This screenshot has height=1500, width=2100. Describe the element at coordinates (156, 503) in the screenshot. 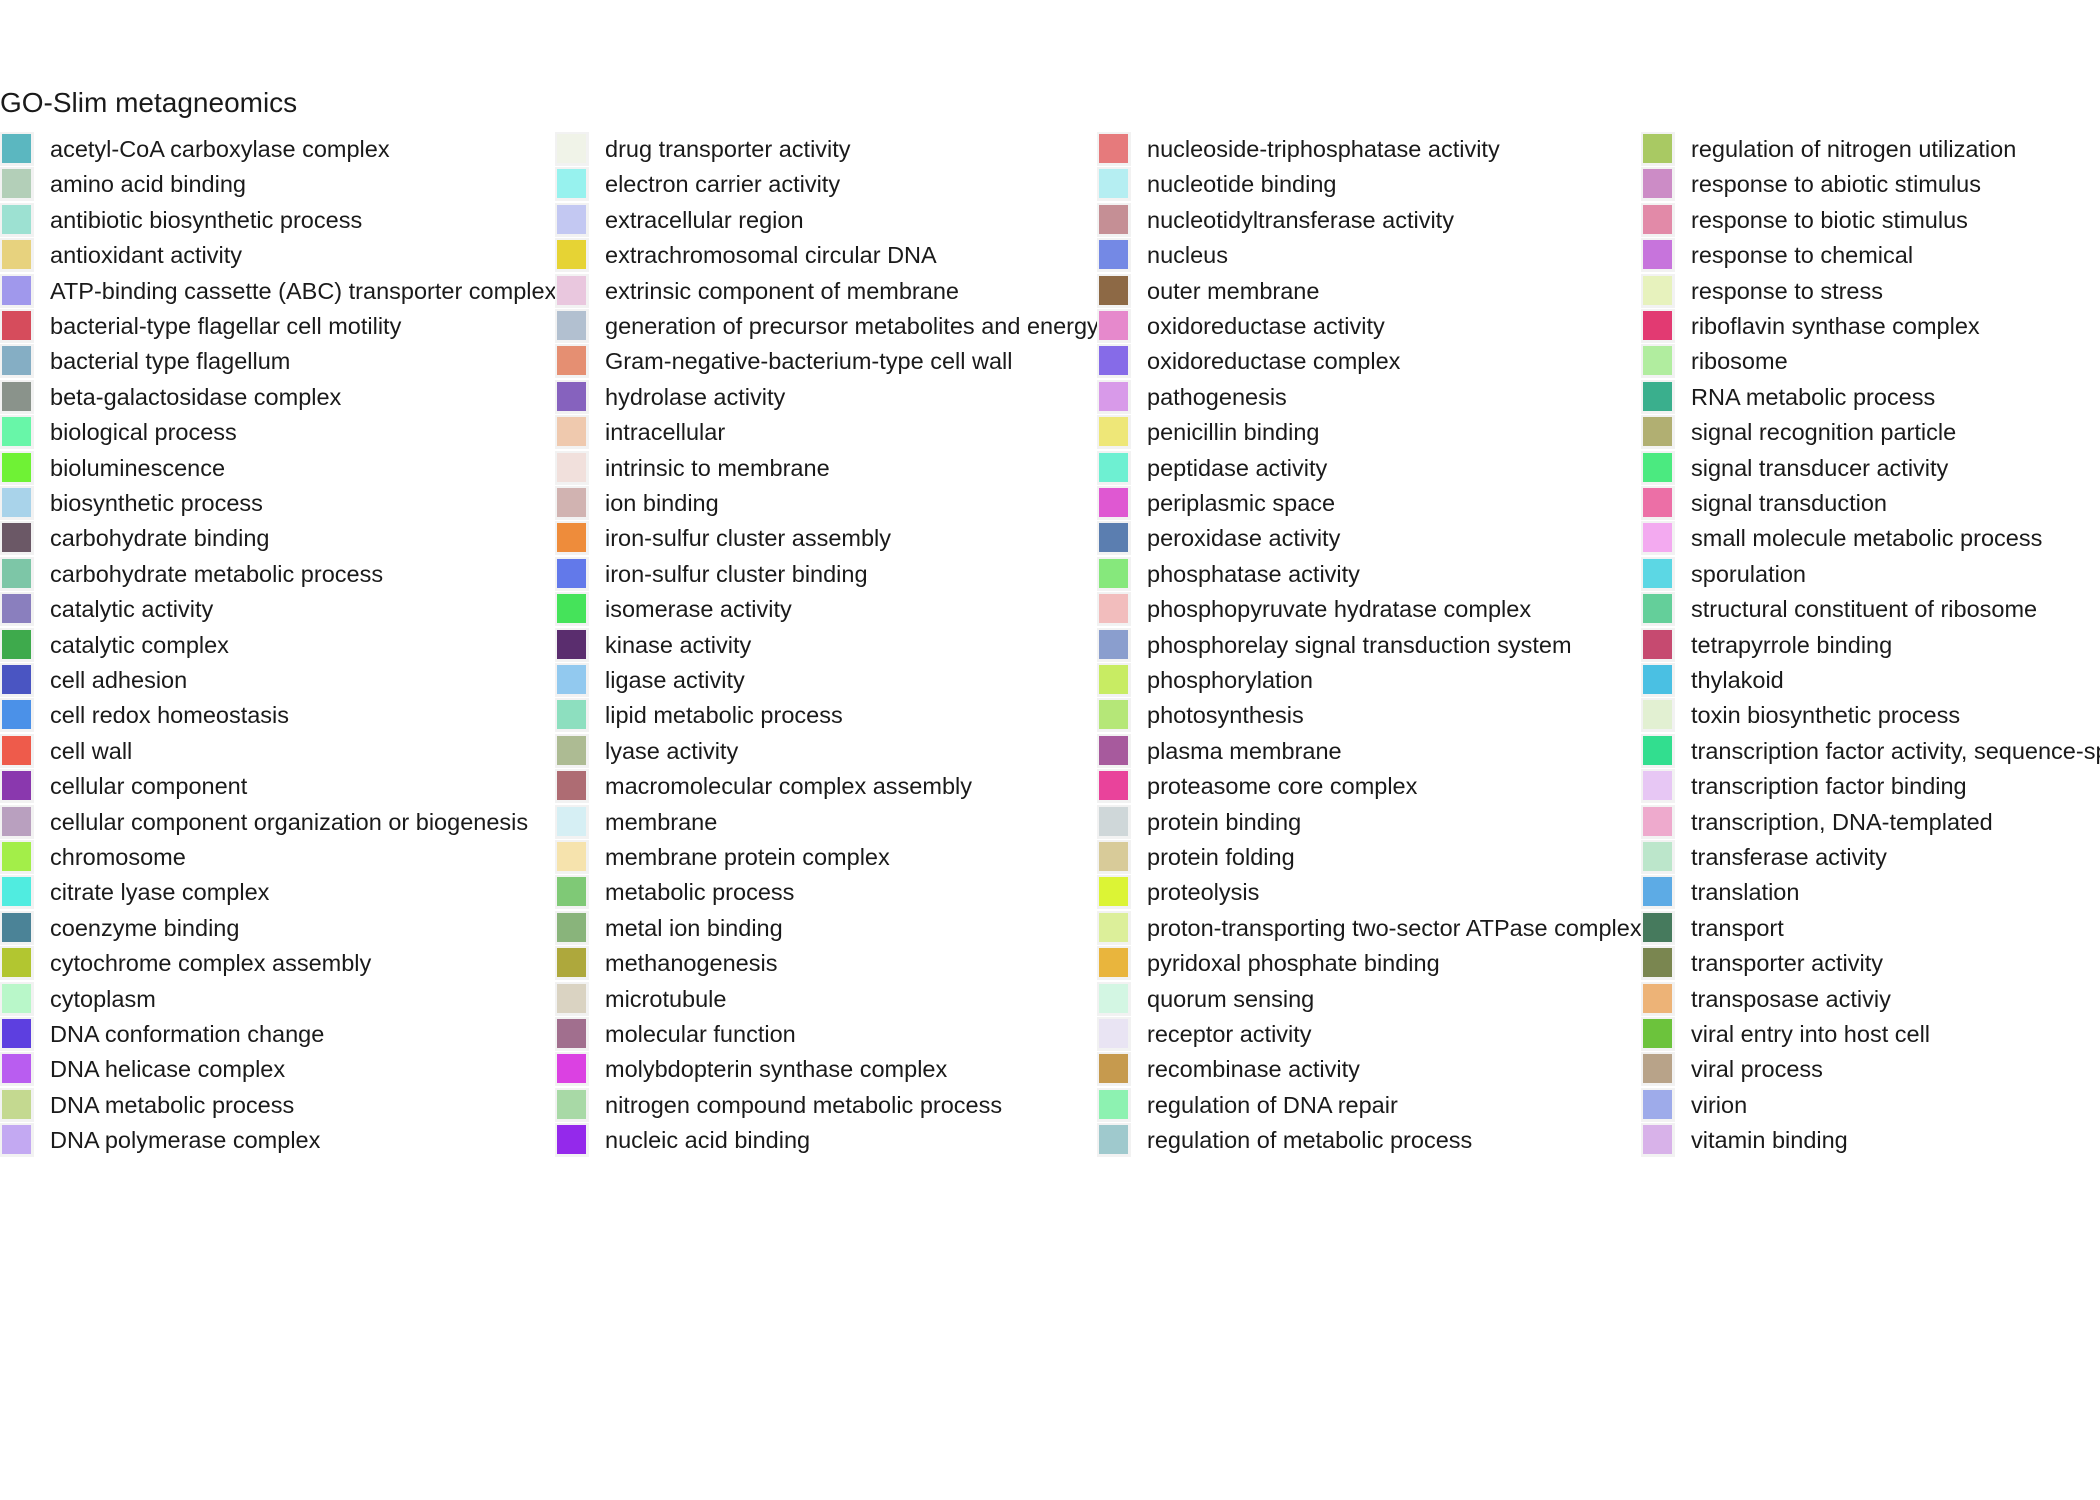

I see `legend-label: biosynthetic process` at that location.